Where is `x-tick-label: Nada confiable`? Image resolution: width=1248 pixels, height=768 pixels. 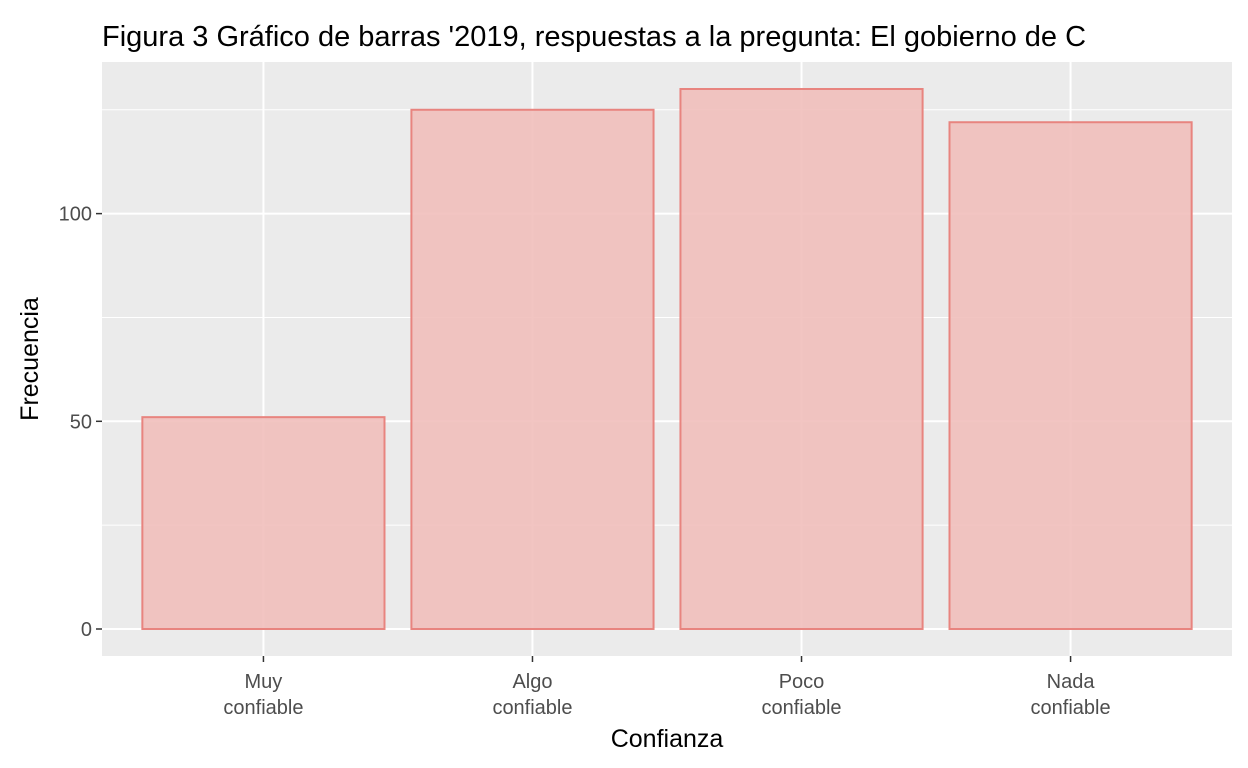
x-tick-label: Nada confiable is located at coordinates (1071, 695).